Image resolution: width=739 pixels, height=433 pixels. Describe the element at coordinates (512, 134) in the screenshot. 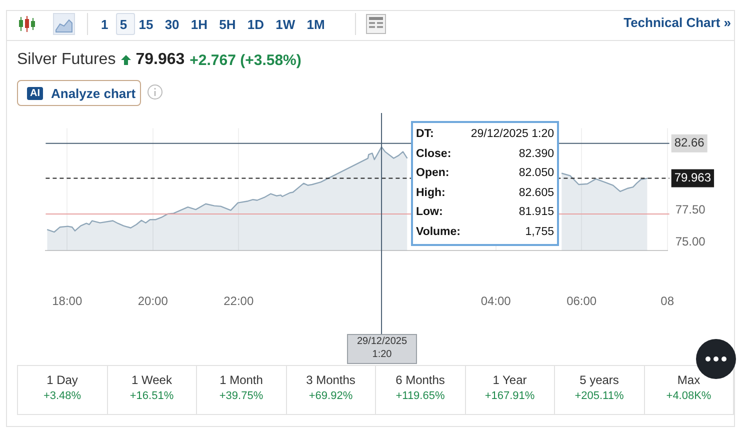

I see `annotation: 29/12/2025 1:20` at that location.